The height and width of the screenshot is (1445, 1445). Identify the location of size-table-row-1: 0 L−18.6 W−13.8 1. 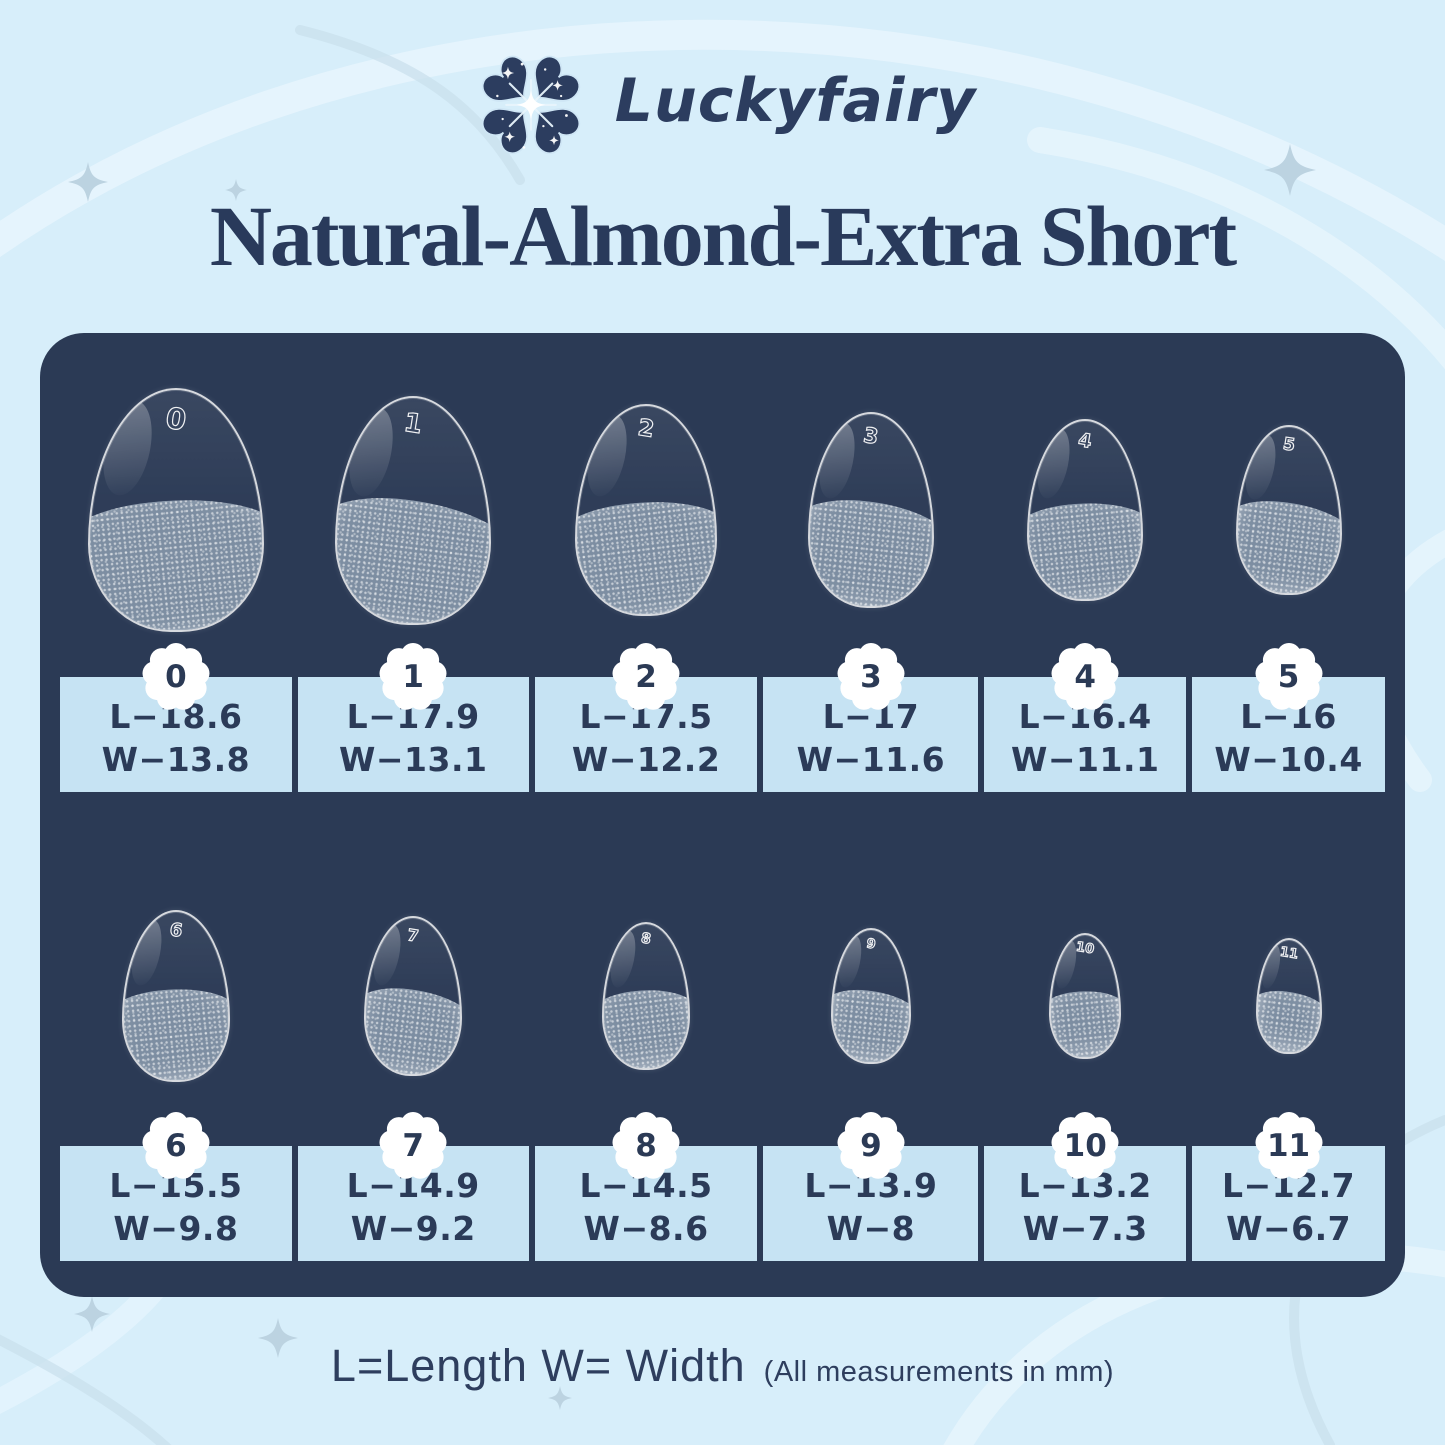
(722, 717).